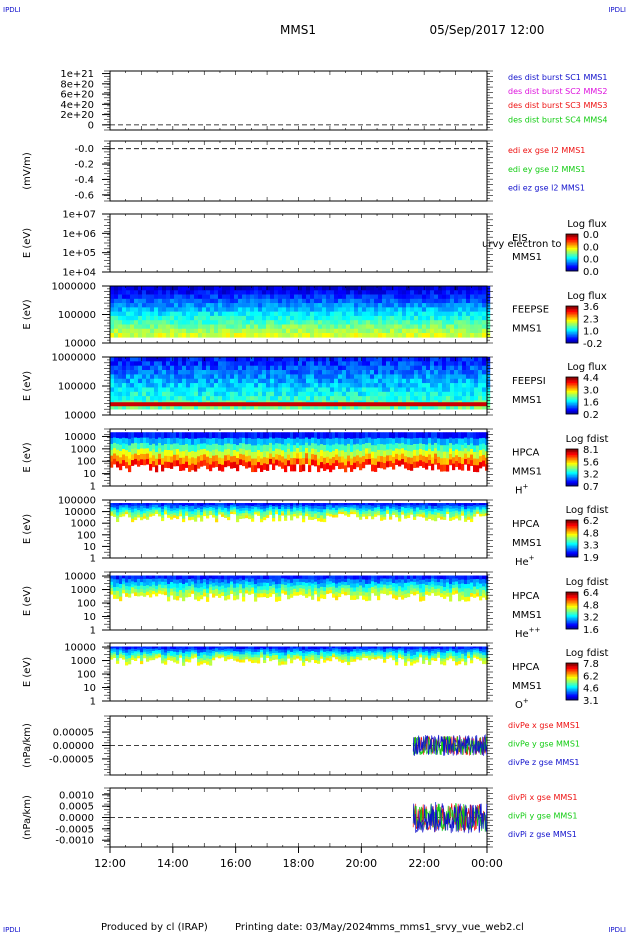 The width and height of the screenshot is (630, 934). I want to click on y-tick-label: 10, so click(89, 547).